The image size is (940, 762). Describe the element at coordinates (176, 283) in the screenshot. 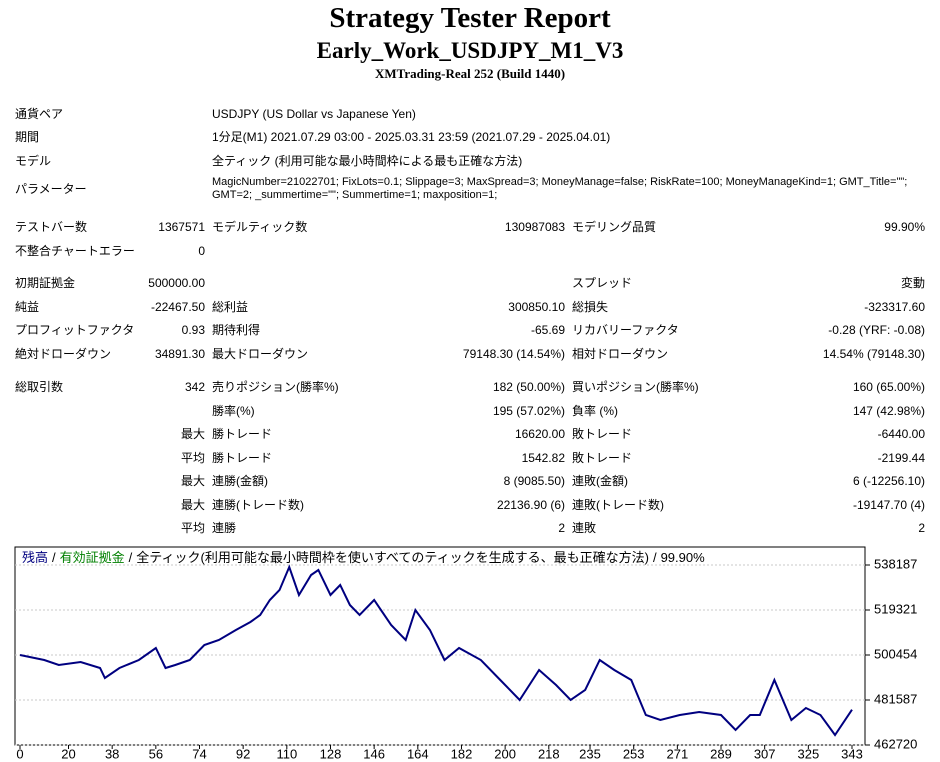

I see `stat-value: 500000.00` at that location.